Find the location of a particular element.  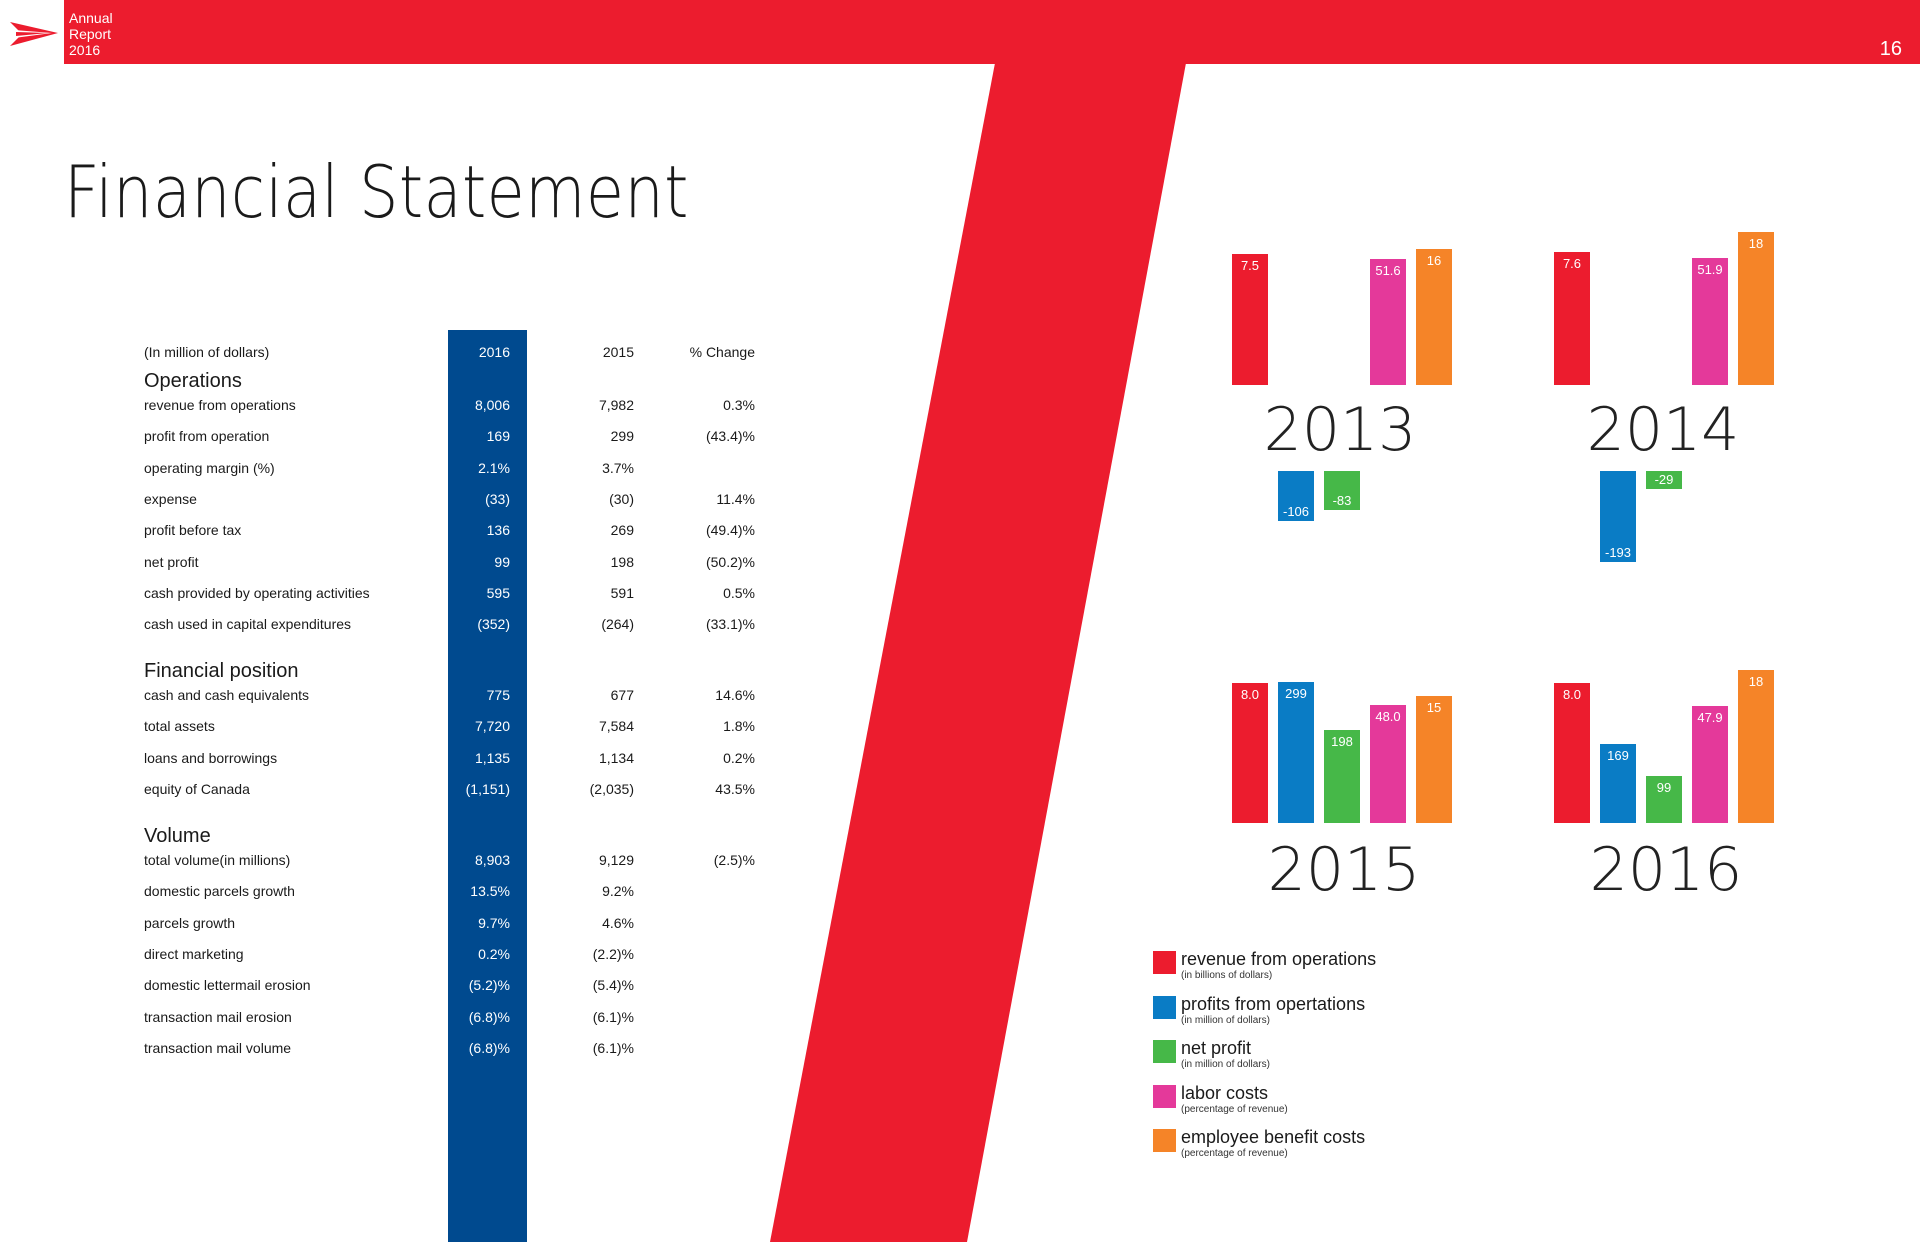

bar-value-label: 198 is located at coordinates (1342, 741).